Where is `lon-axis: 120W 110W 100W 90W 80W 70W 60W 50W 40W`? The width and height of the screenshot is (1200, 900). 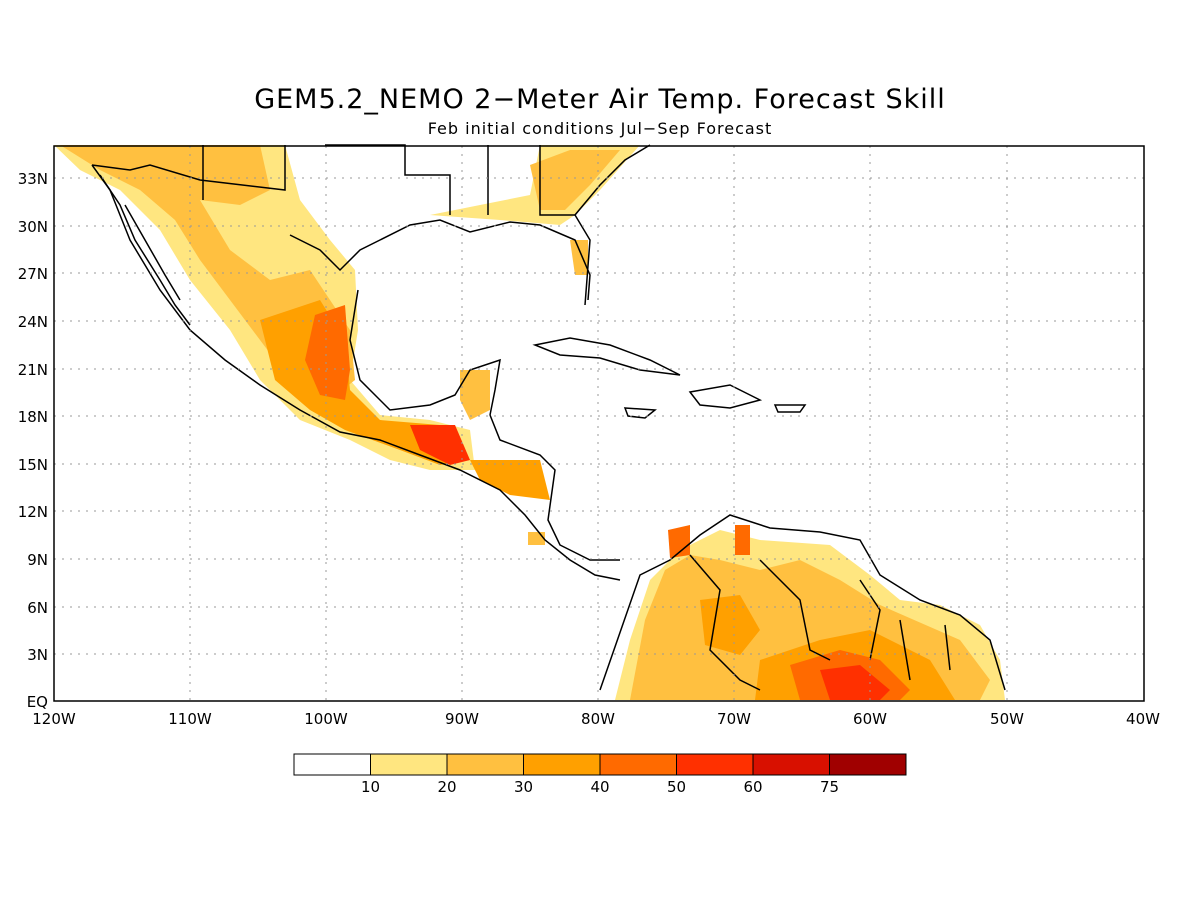 lon-axis: 120W 110W 100W 90W 80W 70W 60W 50W 40W is located at coordinates (596, 719).